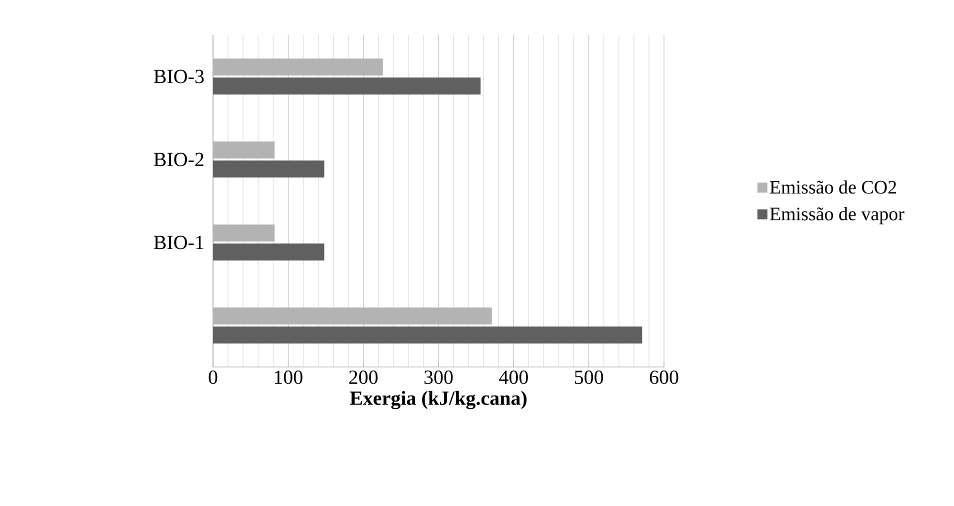  What do you see at coordinates (179, 77) in the screenshot?
I see `y-tick-label: BIO-3` at bounding box center [179, 77].